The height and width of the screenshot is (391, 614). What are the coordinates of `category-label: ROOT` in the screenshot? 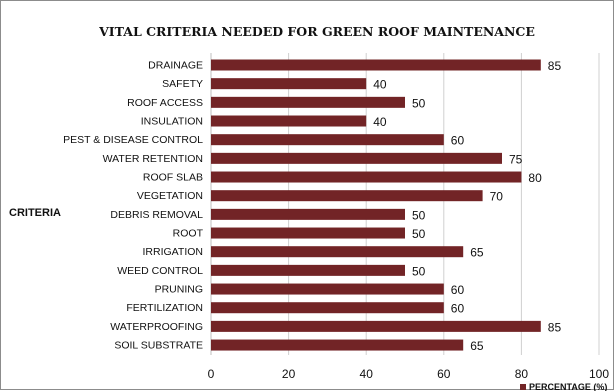 It's located at (188, 234).